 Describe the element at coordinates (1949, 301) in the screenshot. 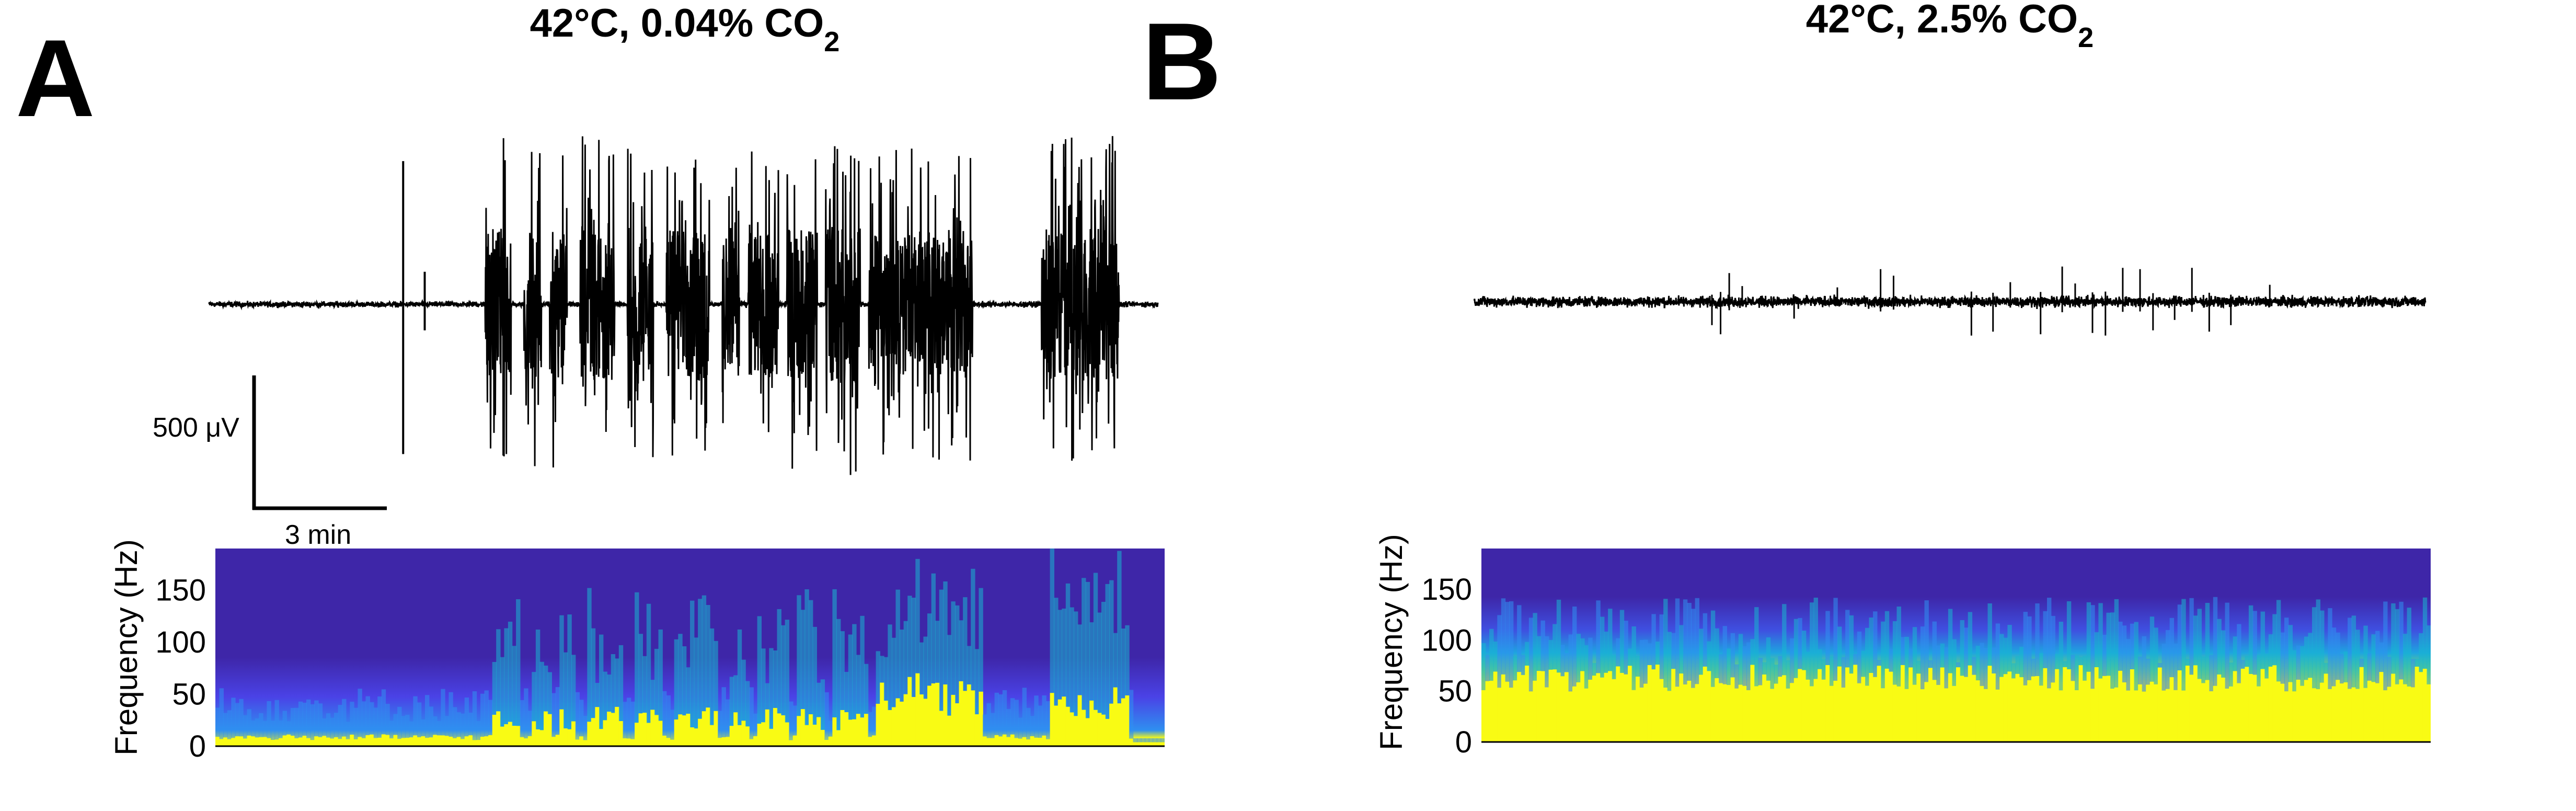

I see `panel-b-voltage-trace` at that location.